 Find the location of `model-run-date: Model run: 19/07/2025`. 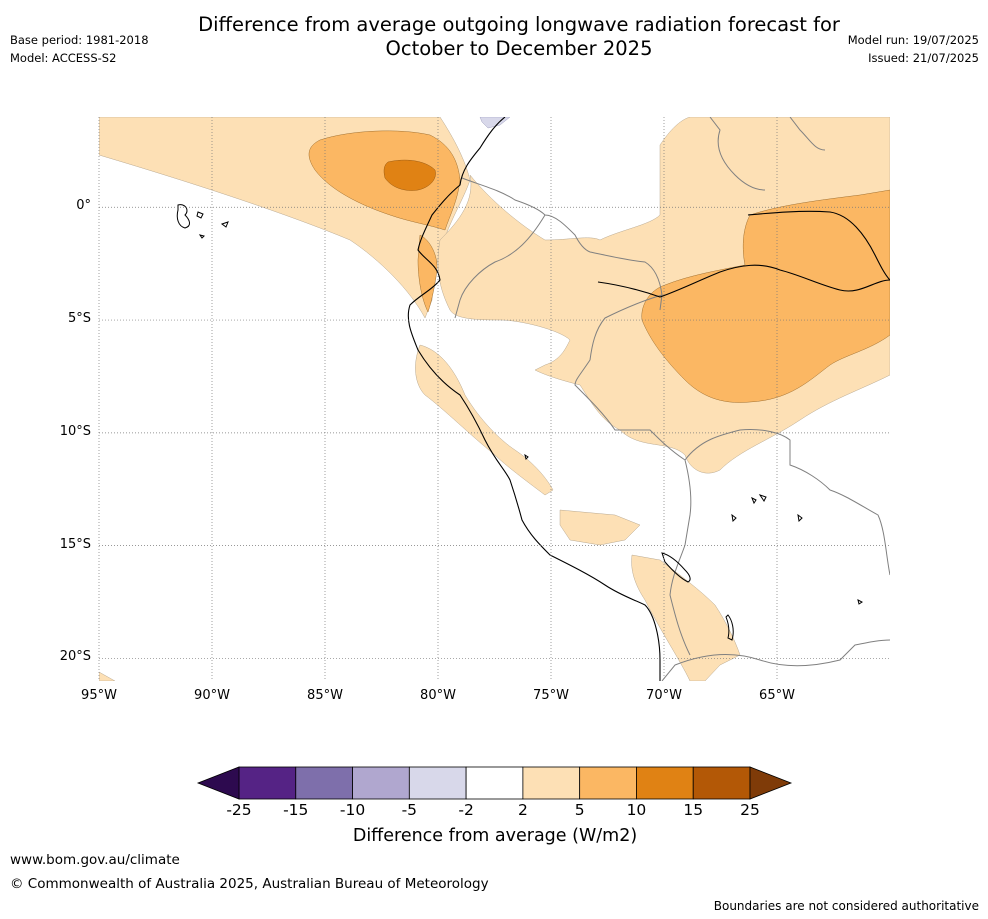

model-run-date: Model run: 19/07/2025 is located at coordinates (913, 40).